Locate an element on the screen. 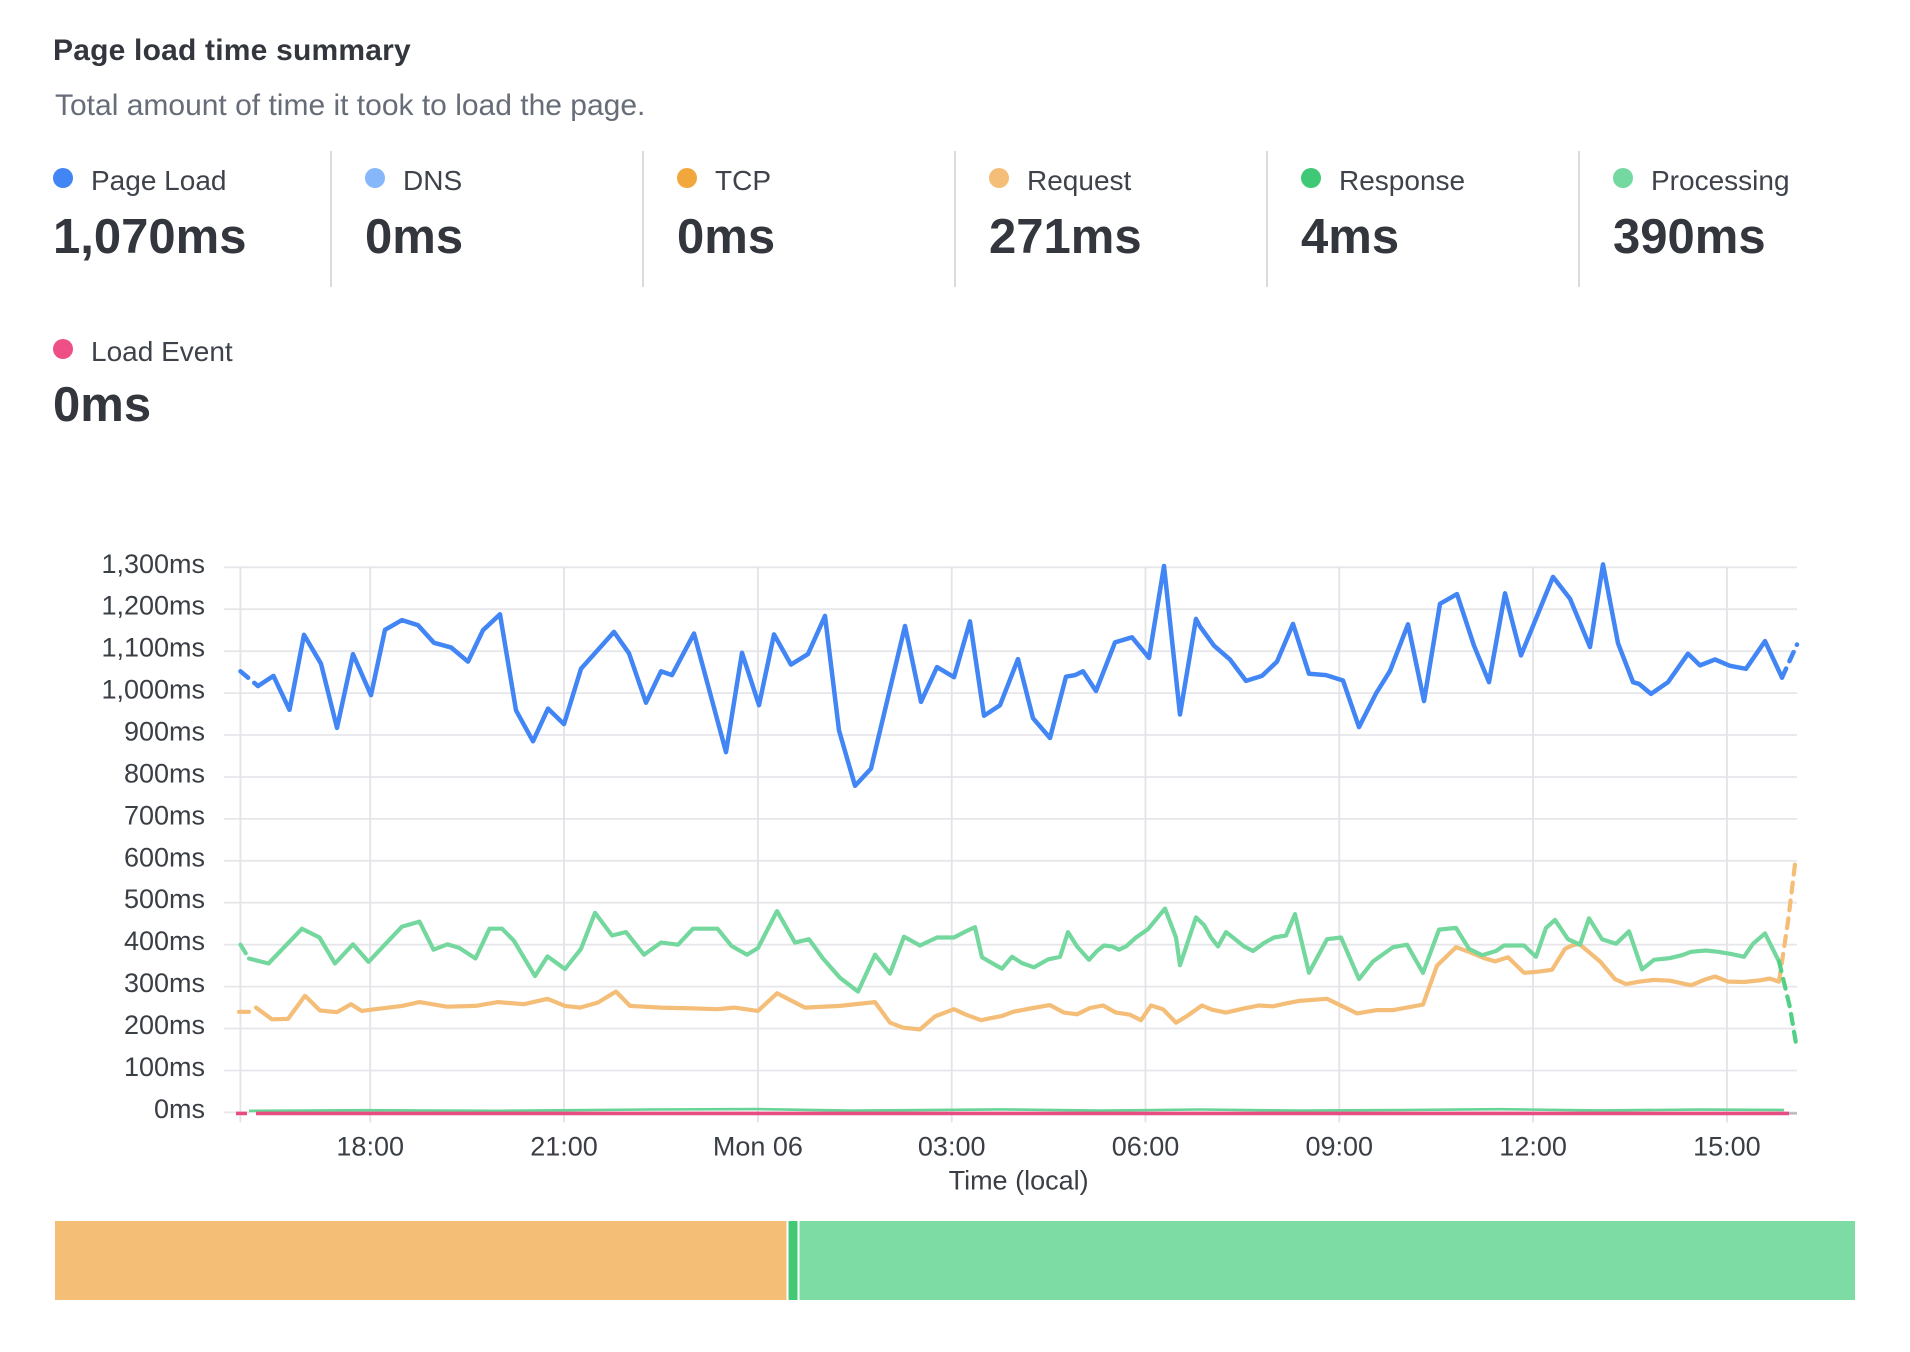 The image size is (1910, 1352). svg-text: Time (local) is located at coordinates (1019, 1181).